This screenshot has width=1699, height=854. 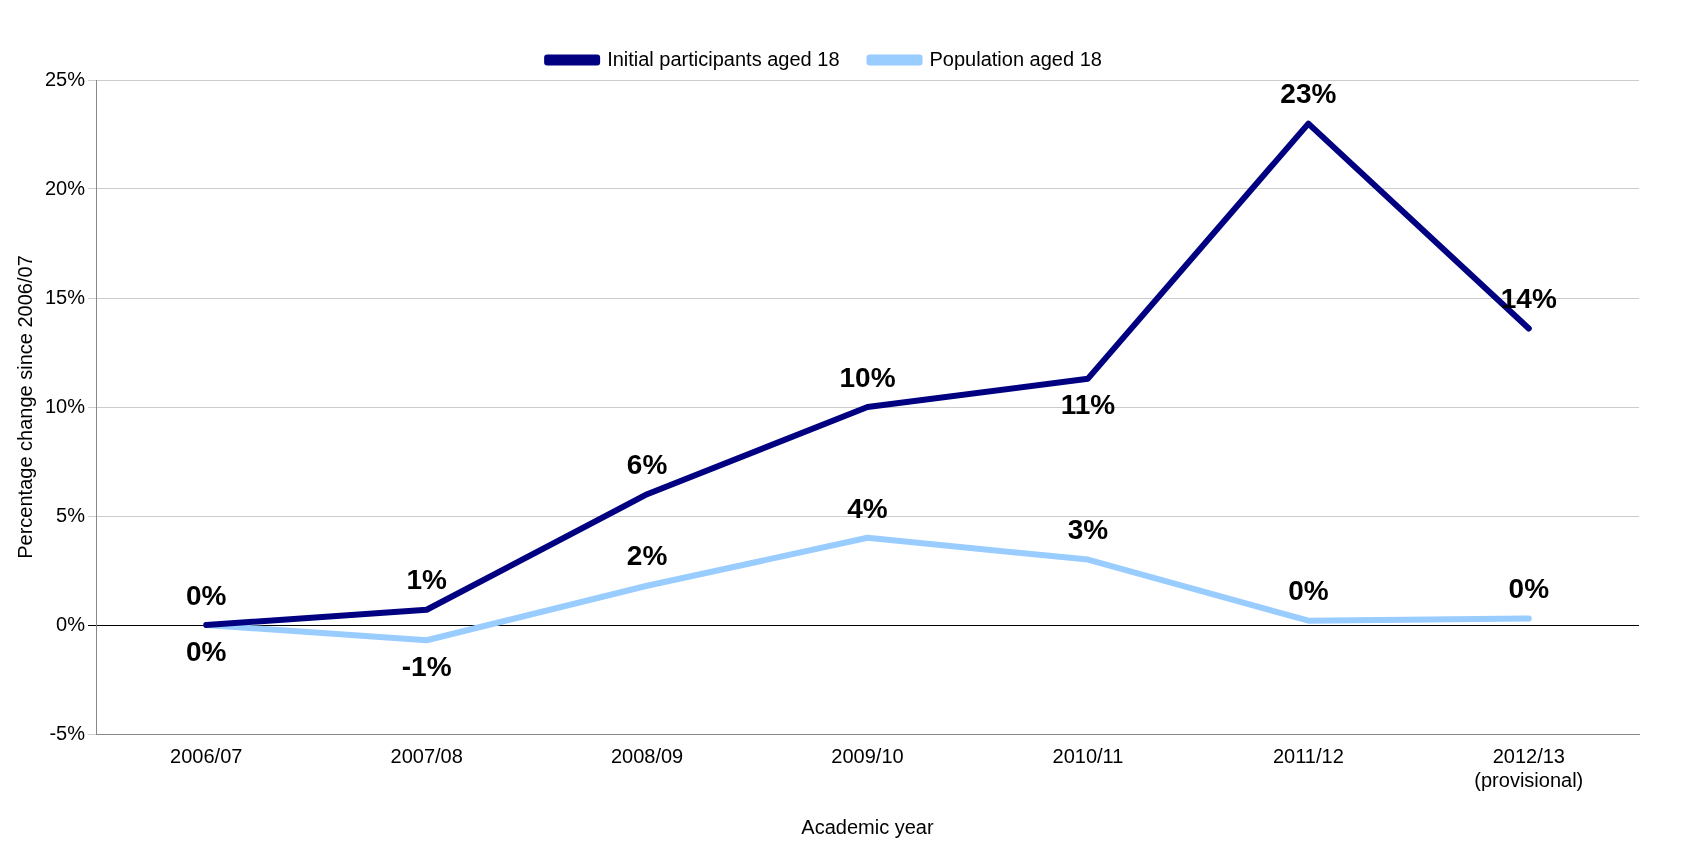 I want to click on data-label: 14%, so click(x=1528, y=299).